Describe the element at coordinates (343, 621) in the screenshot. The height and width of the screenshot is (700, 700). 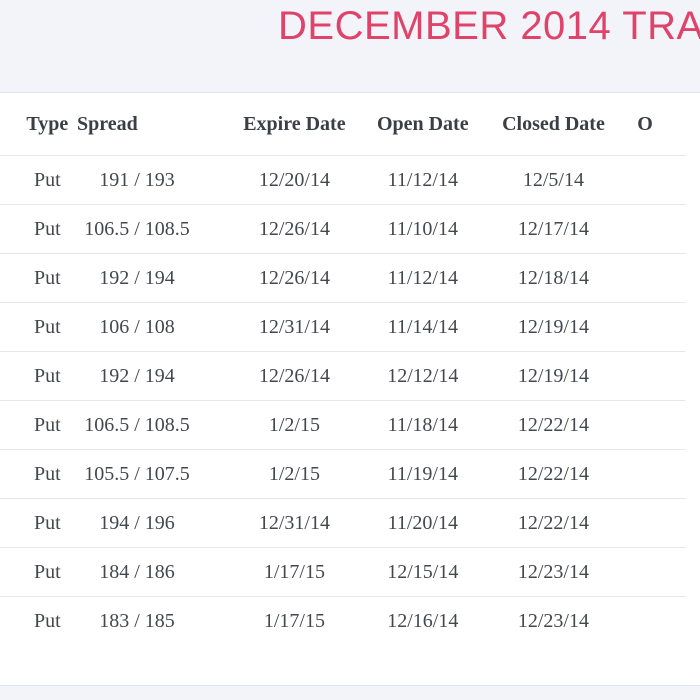
I see `table-row: Put 183 / 185 1/17/15 12/16/14 12/23/14` at that location.